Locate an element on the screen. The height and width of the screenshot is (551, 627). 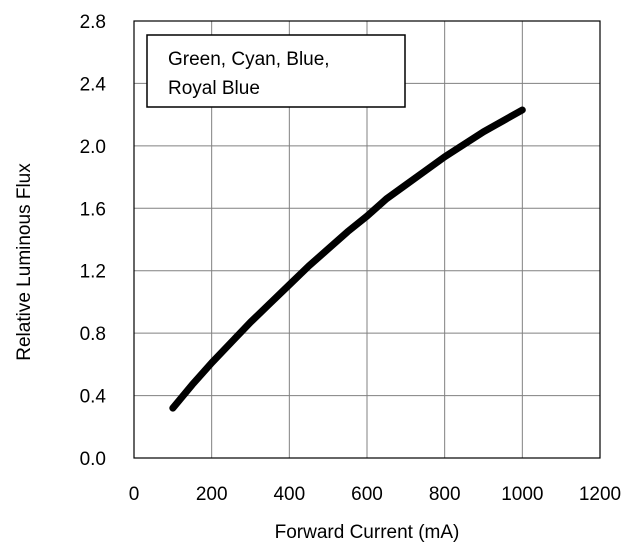
y-axis-title: Relative Luminous Flux is located at coordinates (24, 262).